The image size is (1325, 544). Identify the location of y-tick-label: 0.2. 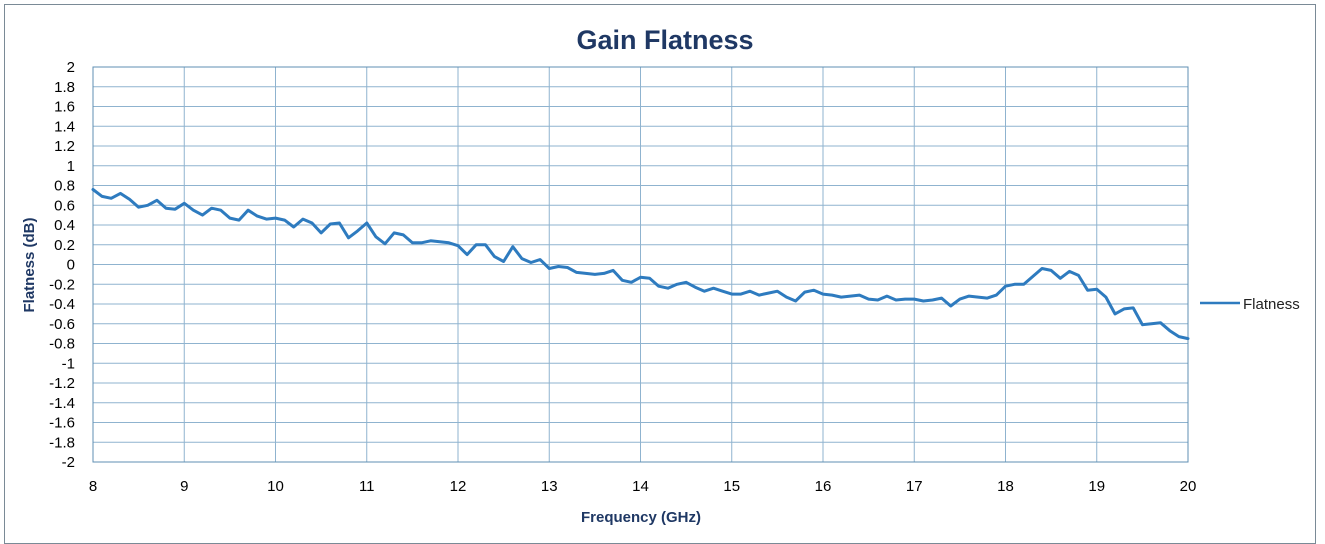
(64, 245).